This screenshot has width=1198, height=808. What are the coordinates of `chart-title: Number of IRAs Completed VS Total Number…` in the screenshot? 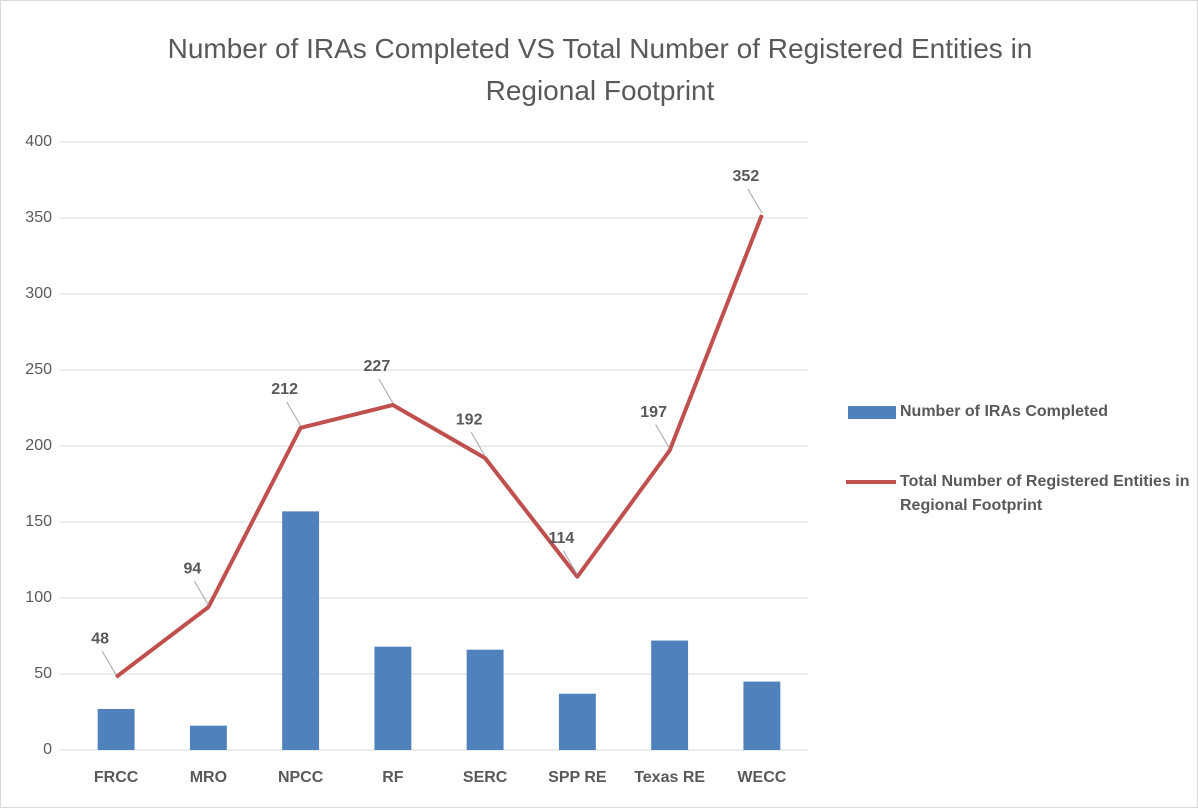 It's located at (600, 69).